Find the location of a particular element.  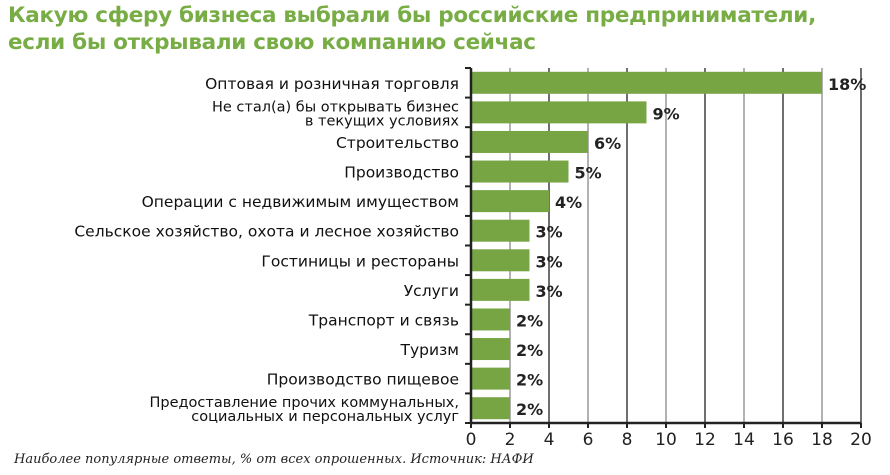

x-tick-label: 20 is located at coordinates (861, 440).